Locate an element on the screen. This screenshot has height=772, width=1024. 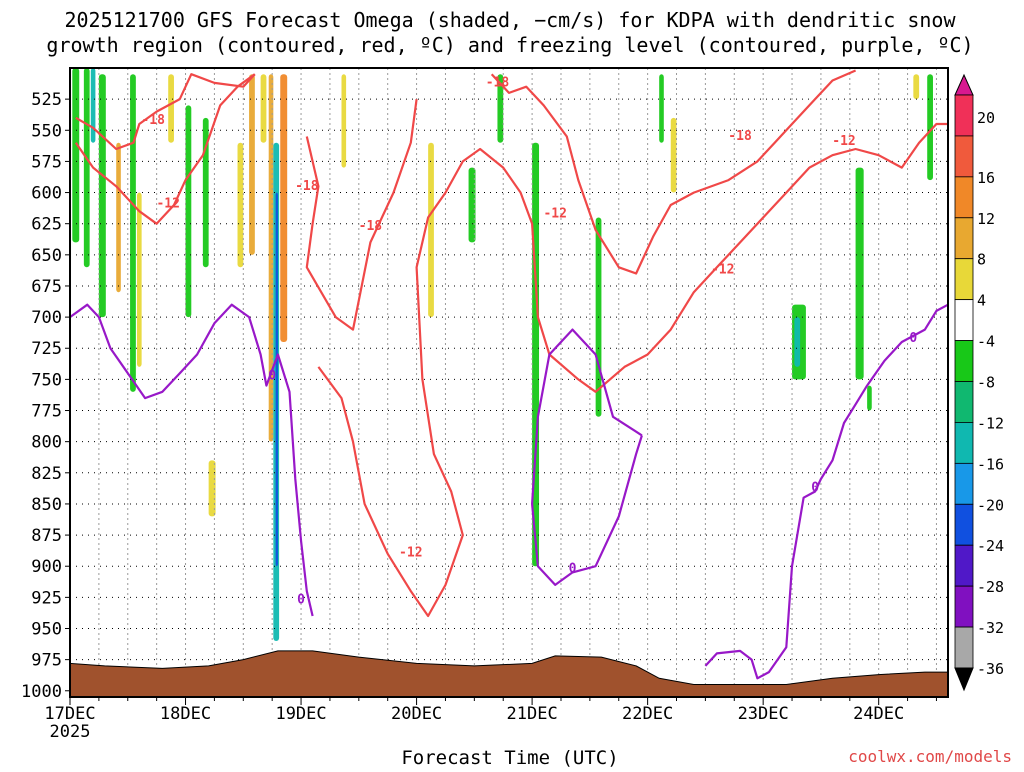
x-tick-label: 23DEC is located at coordinates (763, 714).